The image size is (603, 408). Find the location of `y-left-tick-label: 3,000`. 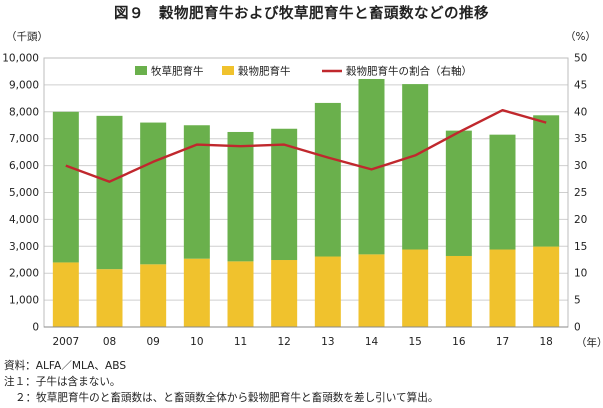

y-left-tick-label: 3,000 is located at coordinates (24, 247).